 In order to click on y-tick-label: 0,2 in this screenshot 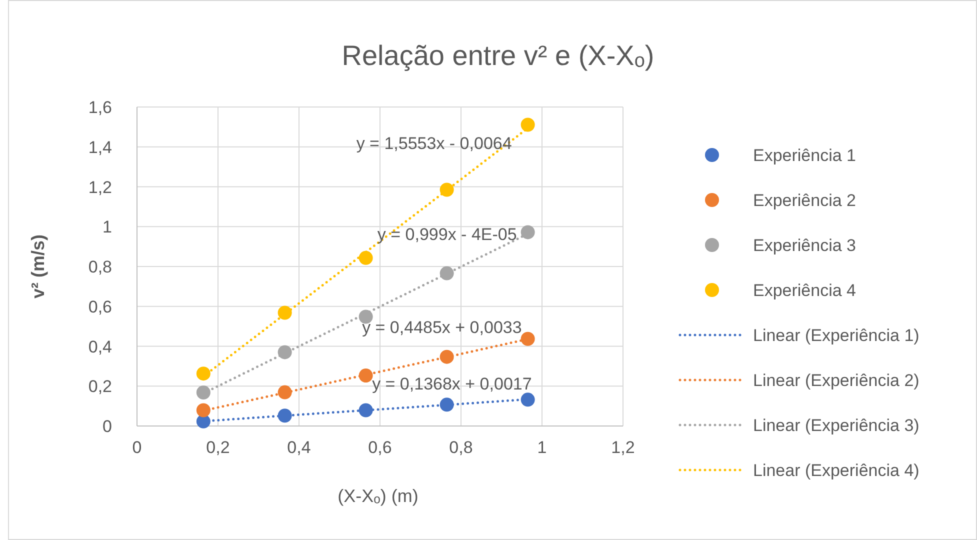, I will do `click(100, 386)`.